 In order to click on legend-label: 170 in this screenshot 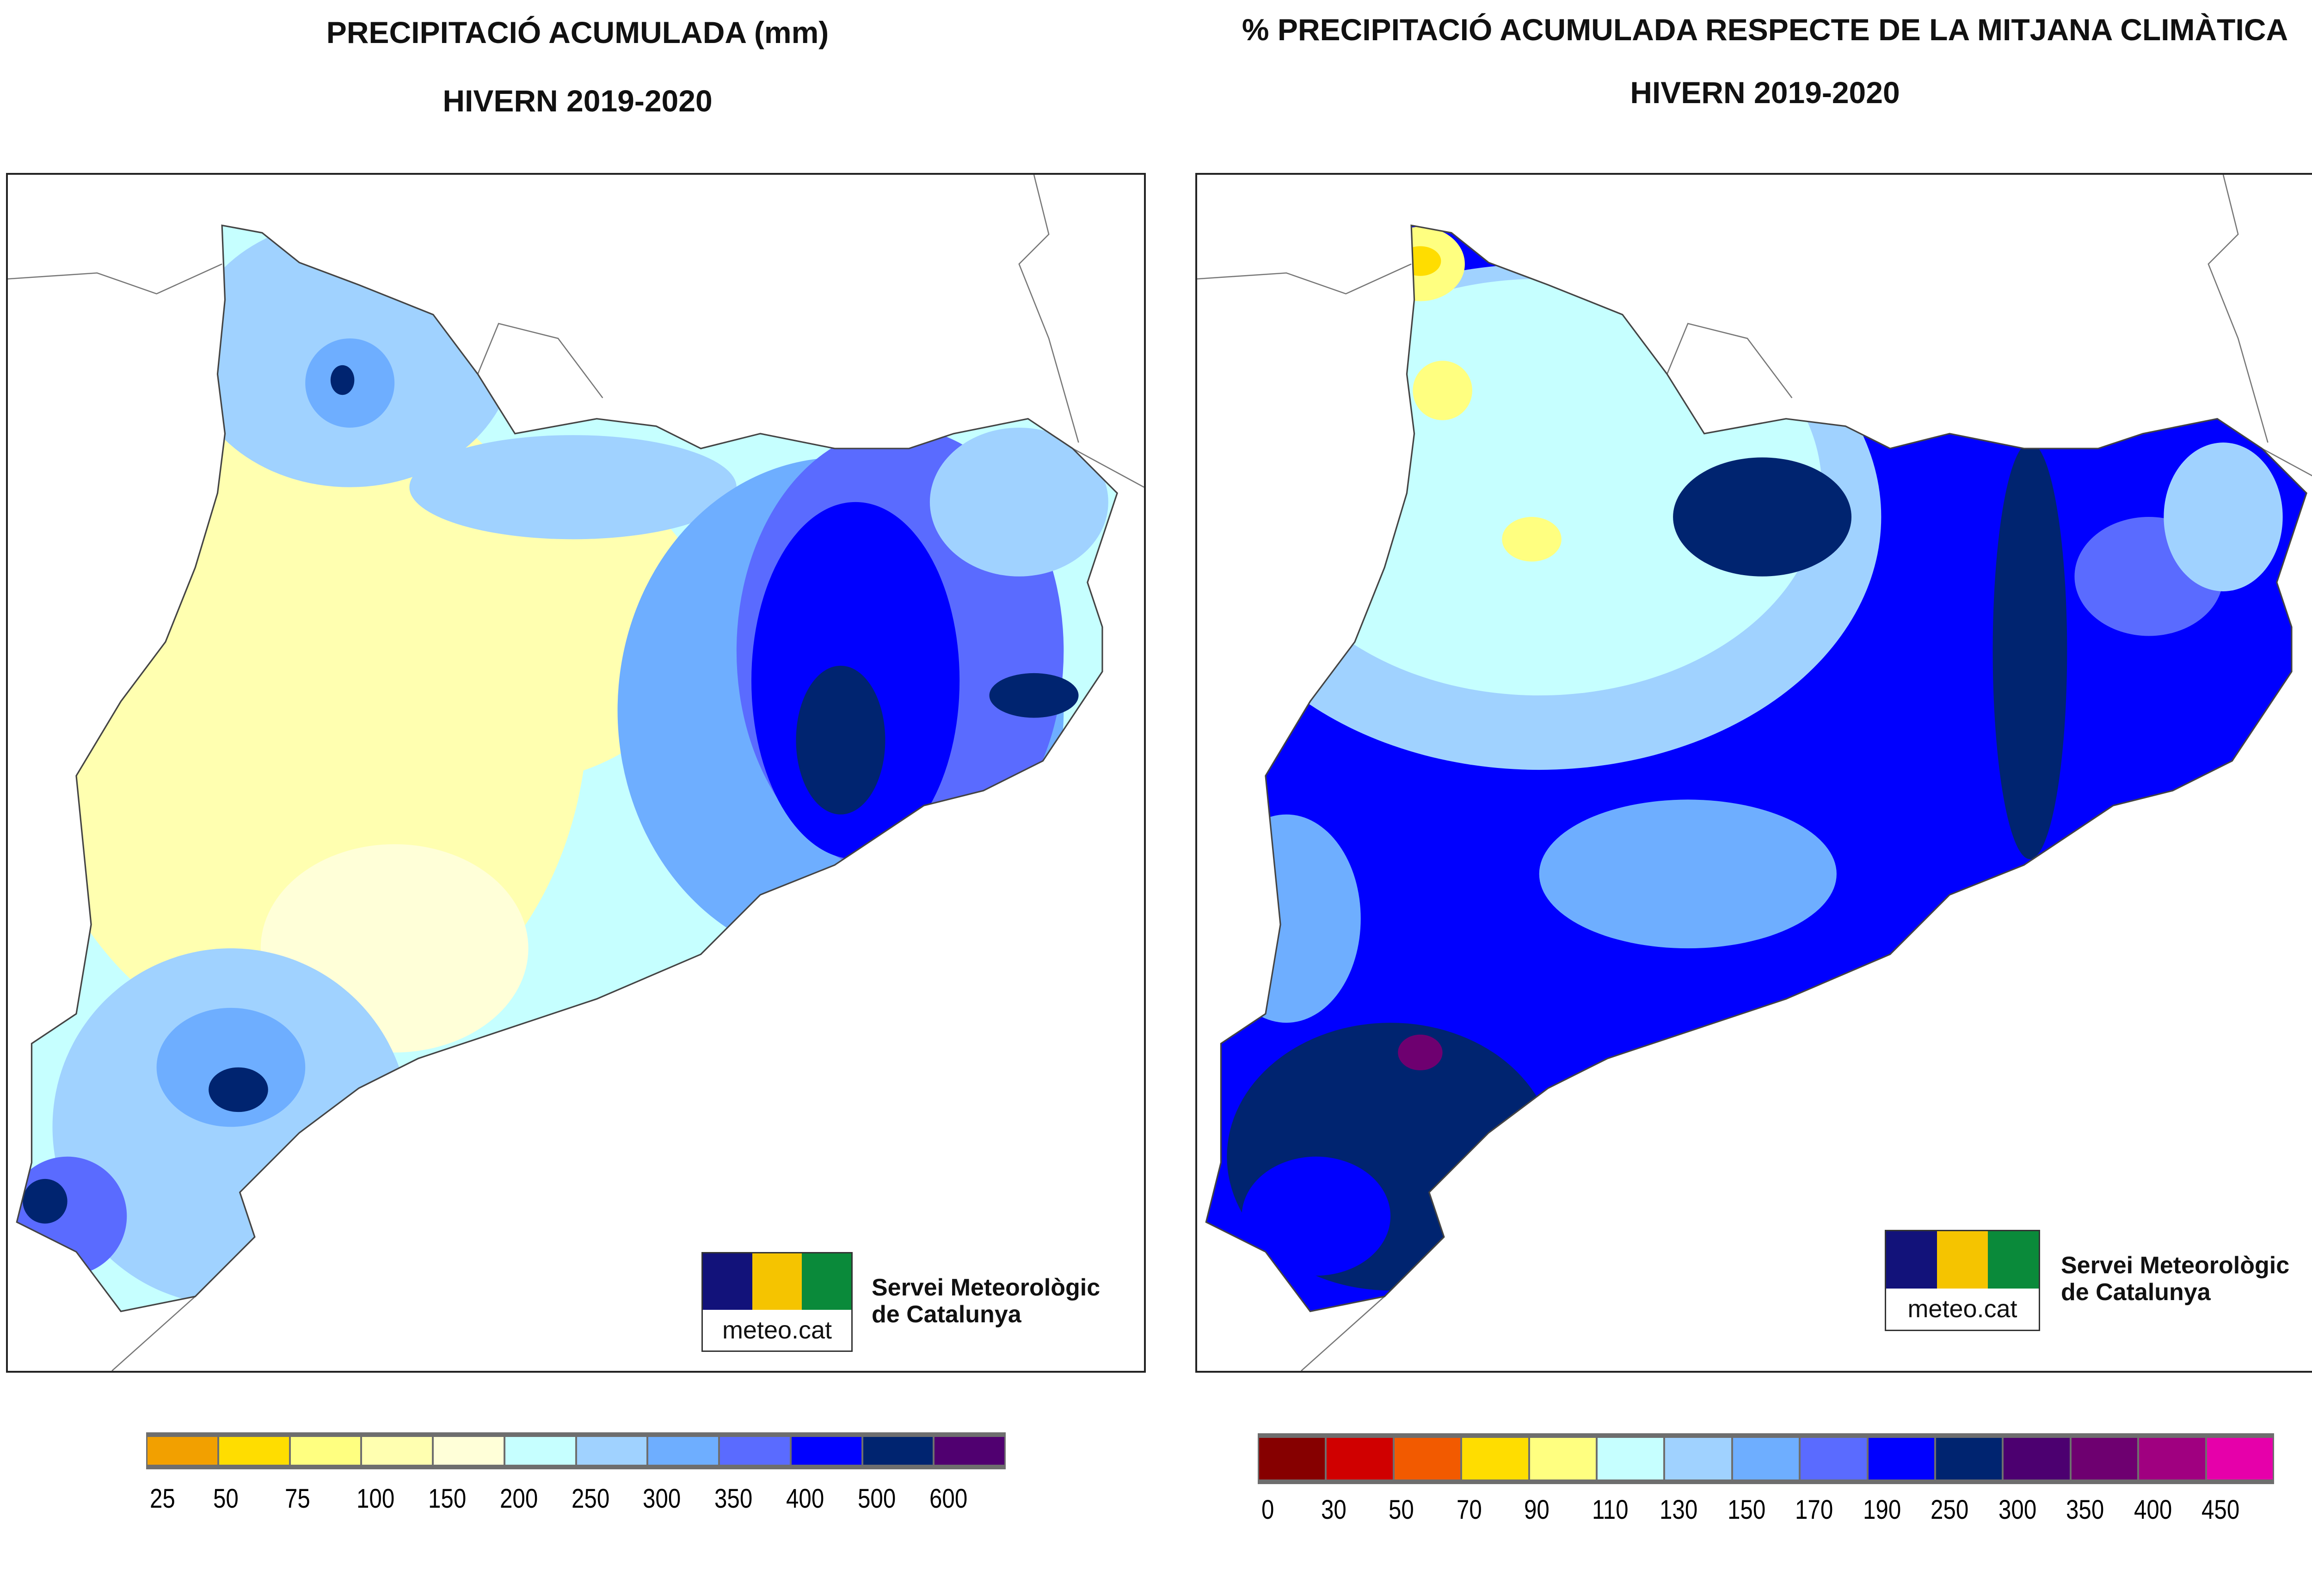, I will do `click(1814, 1510)`.